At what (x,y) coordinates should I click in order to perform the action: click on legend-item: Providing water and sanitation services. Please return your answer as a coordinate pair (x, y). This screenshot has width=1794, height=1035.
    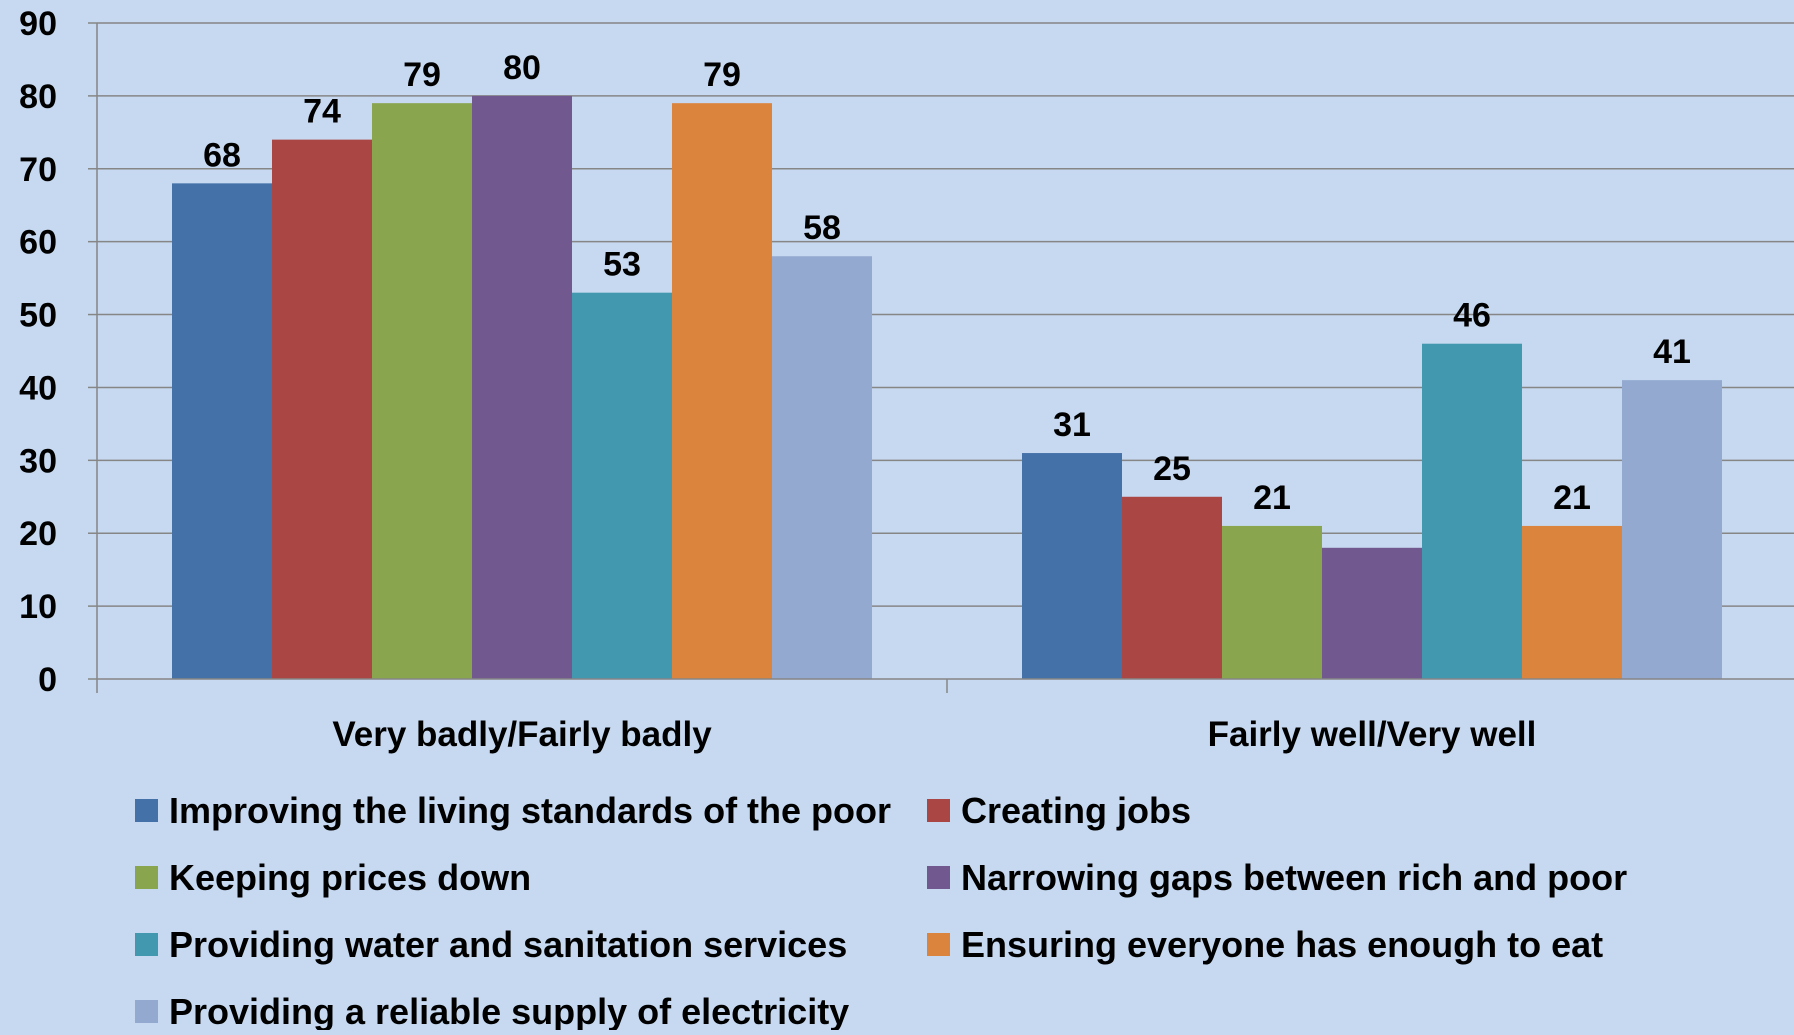
    Looking at the image, I should click on (491, 944).